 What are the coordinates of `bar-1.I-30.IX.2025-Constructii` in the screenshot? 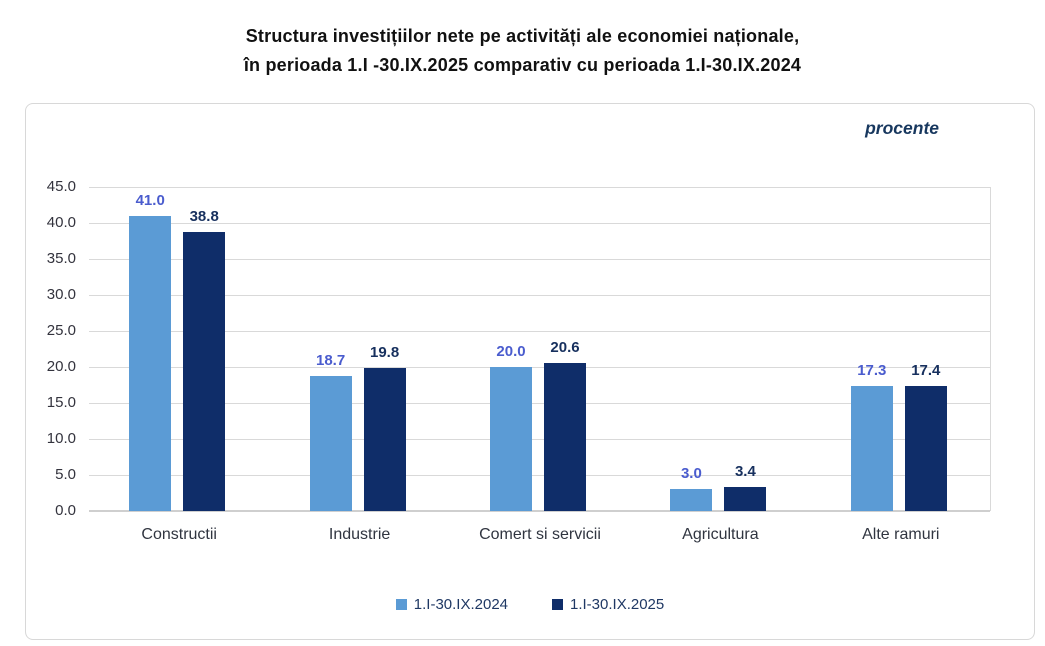 It's located at (204, 371).